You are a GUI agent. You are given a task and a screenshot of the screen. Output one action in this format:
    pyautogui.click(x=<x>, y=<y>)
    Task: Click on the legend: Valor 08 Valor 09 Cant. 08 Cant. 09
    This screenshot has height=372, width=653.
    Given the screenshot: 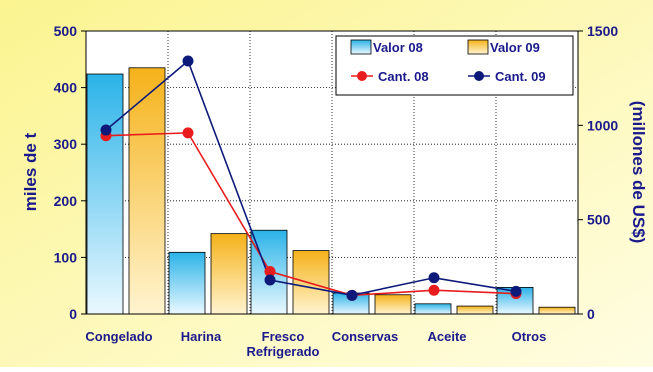 What is the action you would take?
    pyautogui.click(x=454, y=65)
    